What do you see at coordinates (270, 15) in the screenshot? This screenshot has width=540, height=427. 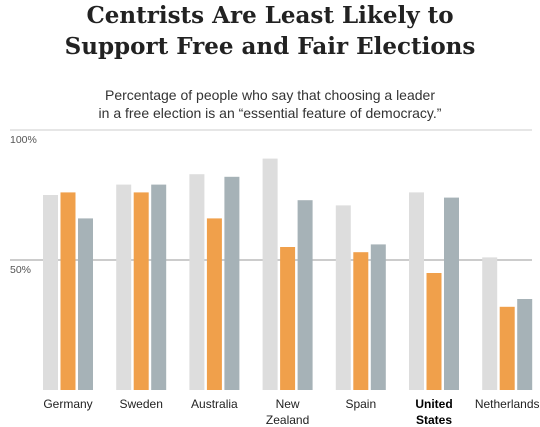 I see `chart-title-line-1: Centrists Are Least Likely to` at bounding box center [270, 15].